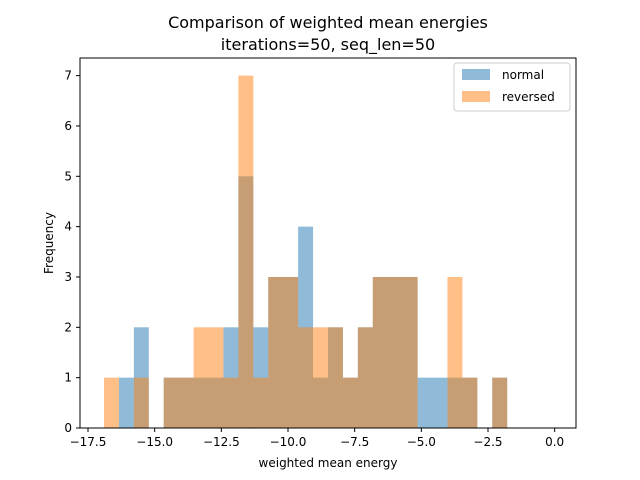 Image resolution: width=640 pixels, height=480 pixels. I want to click on x-tick-label: −2.5, so click(487, 442).